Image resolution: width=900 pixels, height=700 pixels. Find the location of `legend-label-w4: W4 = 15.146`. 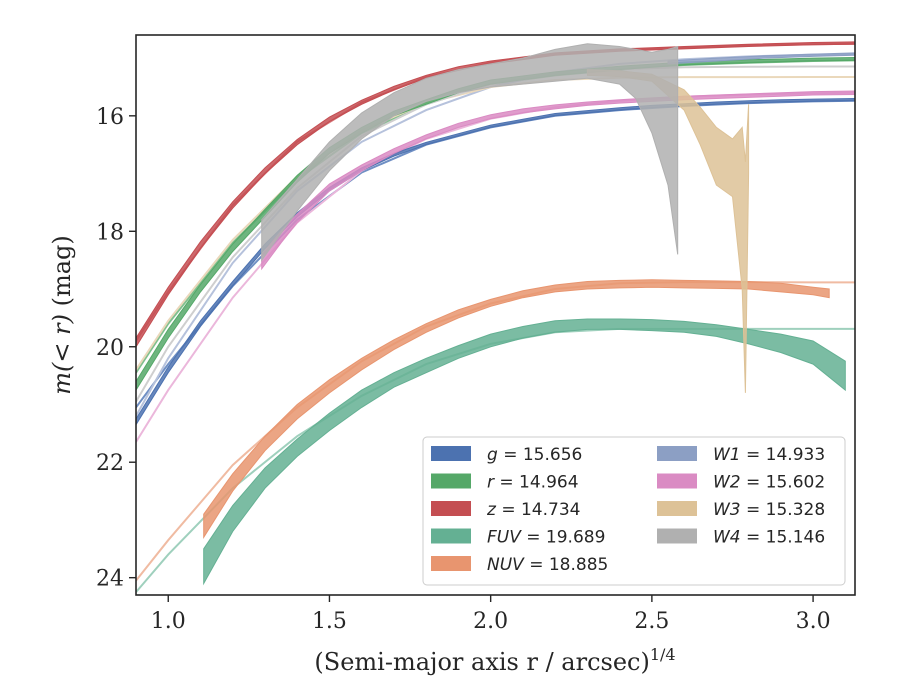

legend-label-w4: W4 = 15.146 is located at coordinates (769, 538).